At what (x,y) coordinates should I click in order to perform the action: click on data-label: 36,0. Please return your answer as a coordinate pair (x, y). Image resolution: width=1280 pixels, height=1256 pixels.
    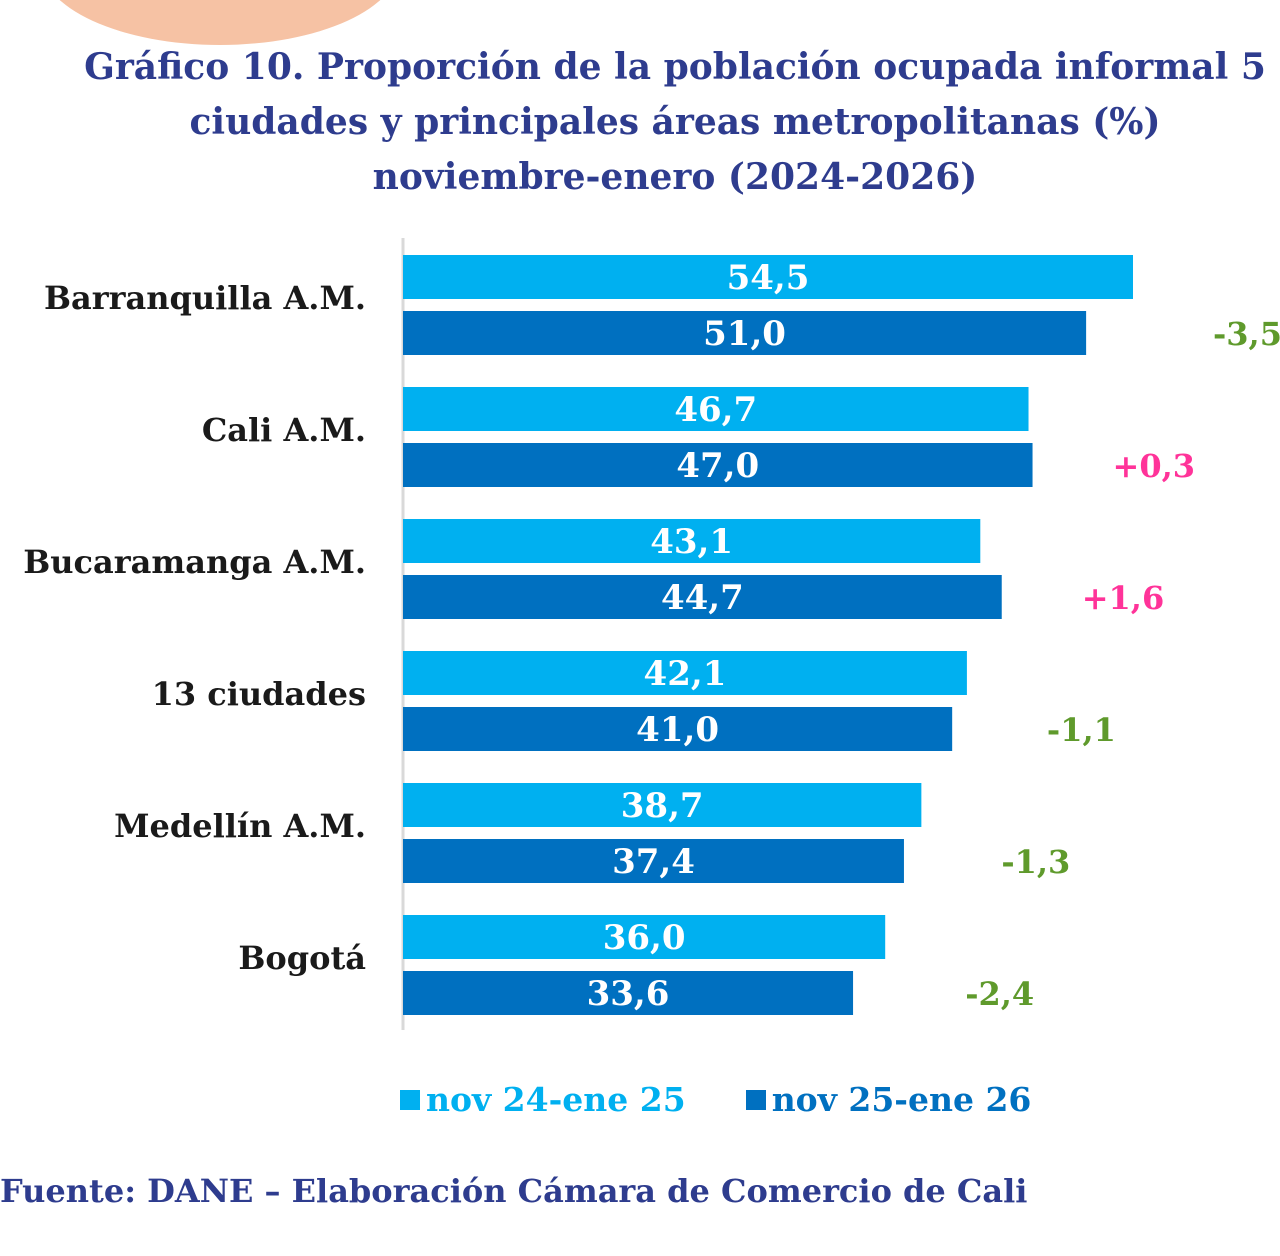
    Looking at the image, I should click on (644, 938).